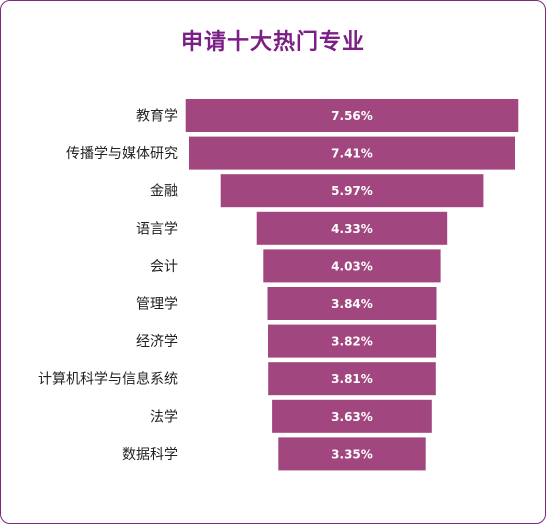  What do you see at coordinates (164, 192) in the screenshot?
I see `category-label-2: 金融` at bounding box center [164, 192].